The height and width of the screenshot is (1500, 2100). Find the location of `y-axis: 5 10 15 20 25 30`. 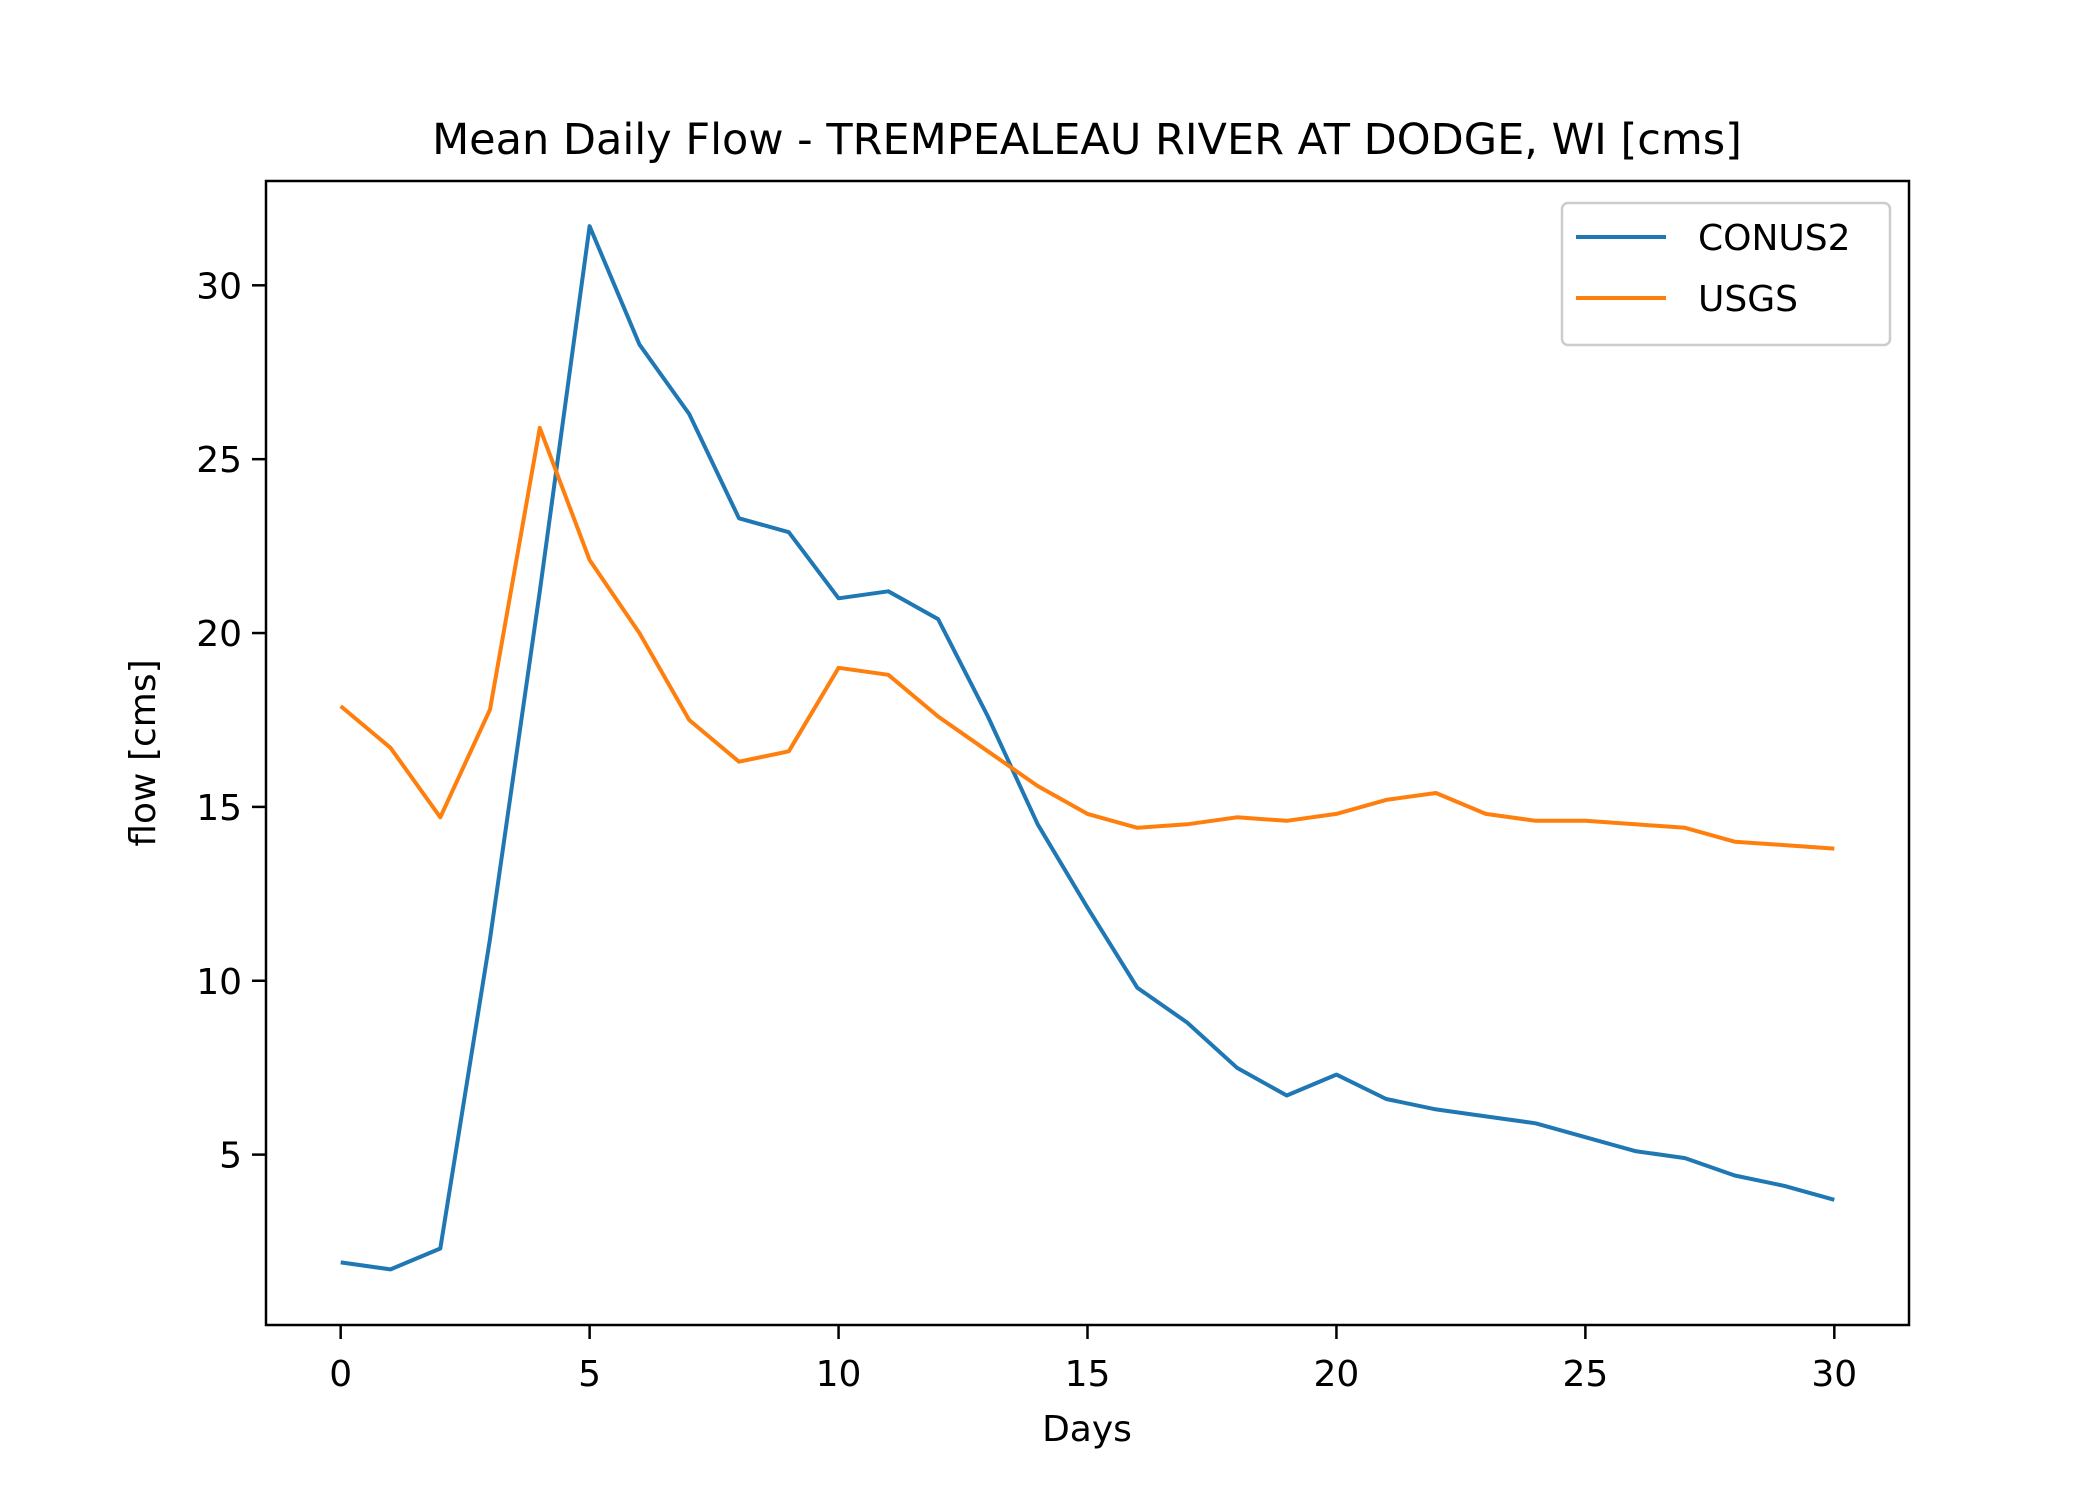

y-axis: 5 10 15 20 25 30 is located at coordinates (231, 721).